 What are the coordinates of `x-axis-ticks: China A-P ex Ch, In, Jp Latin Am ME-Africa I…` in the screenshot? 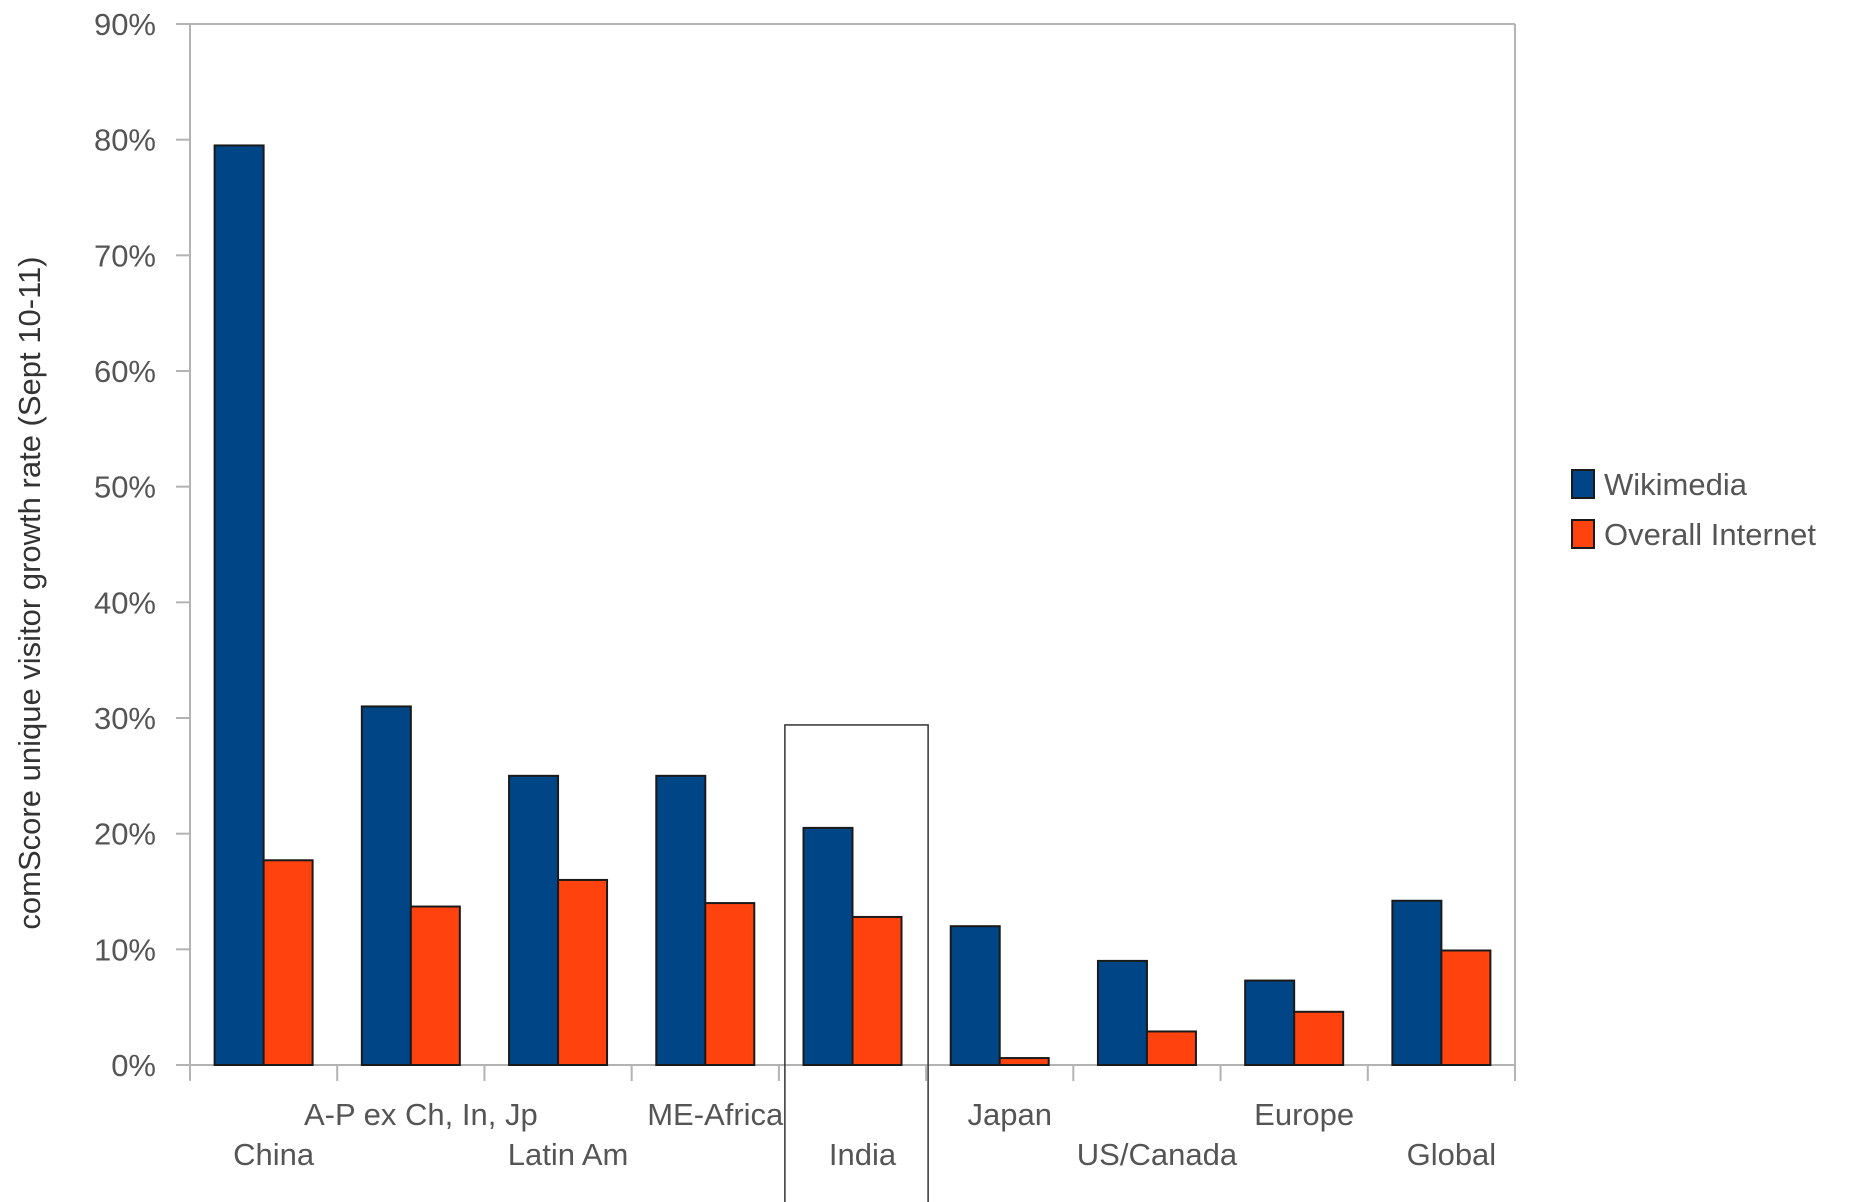 It's located at (852, 1118).